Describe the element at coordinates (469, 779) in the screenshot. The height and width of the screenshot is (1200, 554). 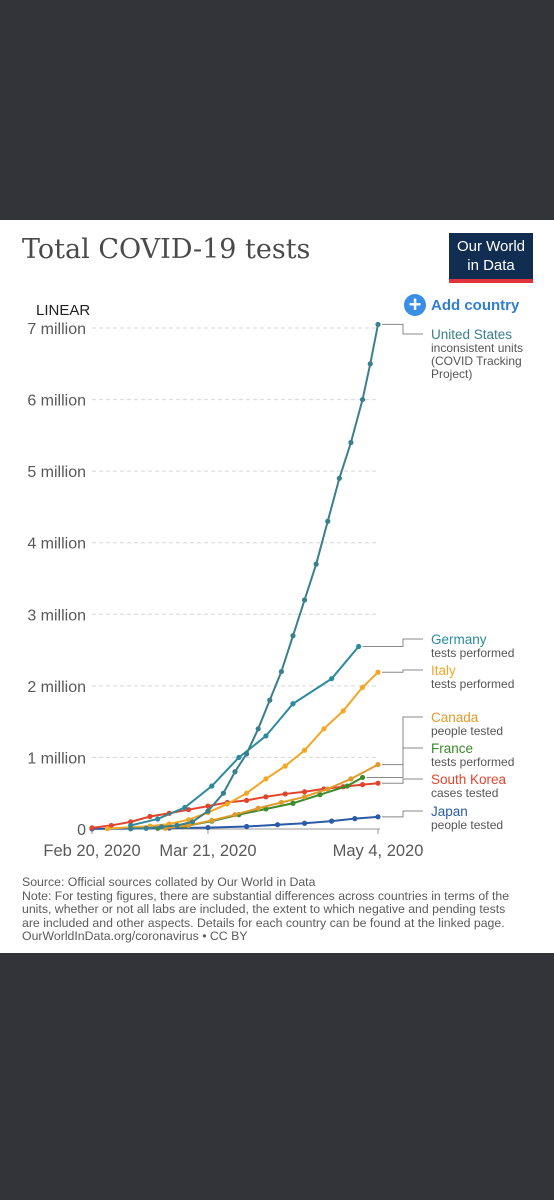
I see `legend-label: South Korea` at that location.